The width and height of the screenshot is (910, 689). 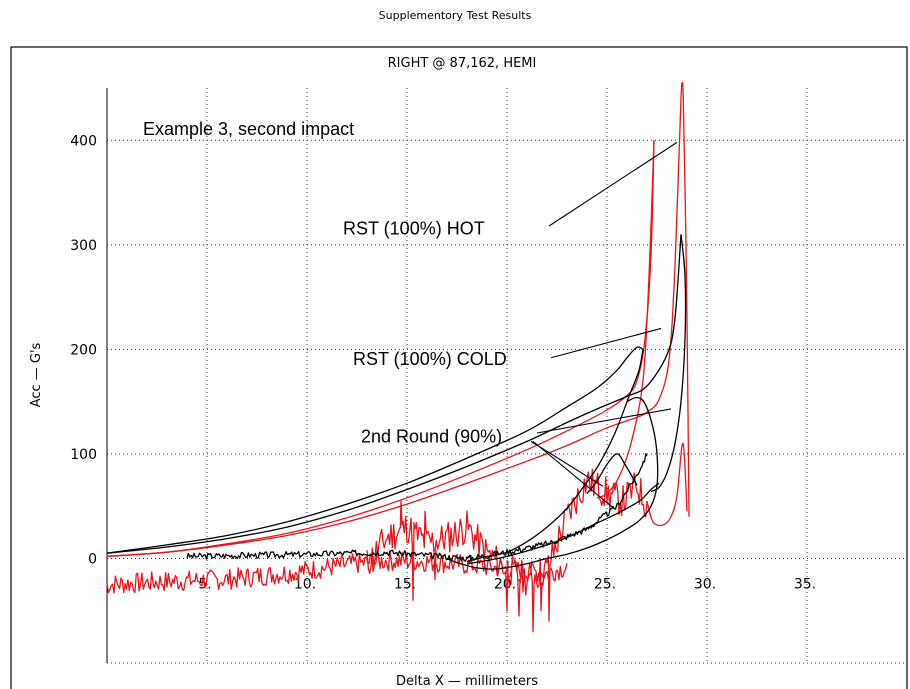 What do you see at coordinates (505, 584) in the screenshot?
I see `x-tick-label: 20.` at bounding box center [505, 584].